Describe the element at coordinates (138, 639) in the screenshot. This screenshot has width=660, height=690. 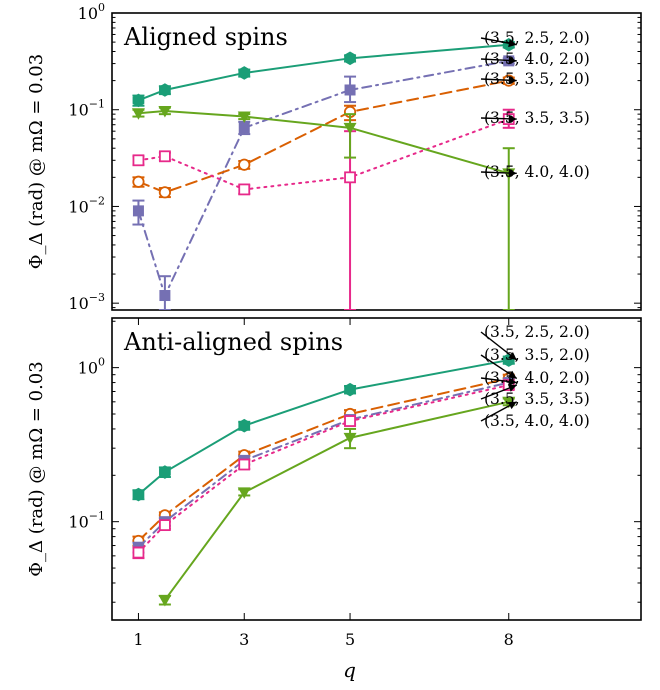
I see `x-tick-label: 1` at that location.